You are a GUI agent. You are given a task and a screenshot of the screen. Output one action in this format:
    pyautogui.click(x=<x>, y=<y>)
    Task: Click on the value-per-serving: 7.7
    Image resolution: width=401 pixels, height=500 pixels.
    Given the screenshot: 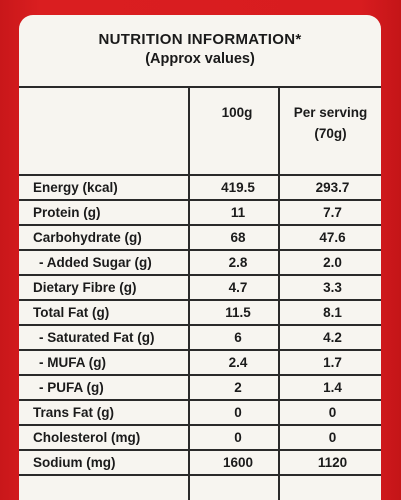 What is the action you would take?
    pyautogui.click(x=329, y=212)
    